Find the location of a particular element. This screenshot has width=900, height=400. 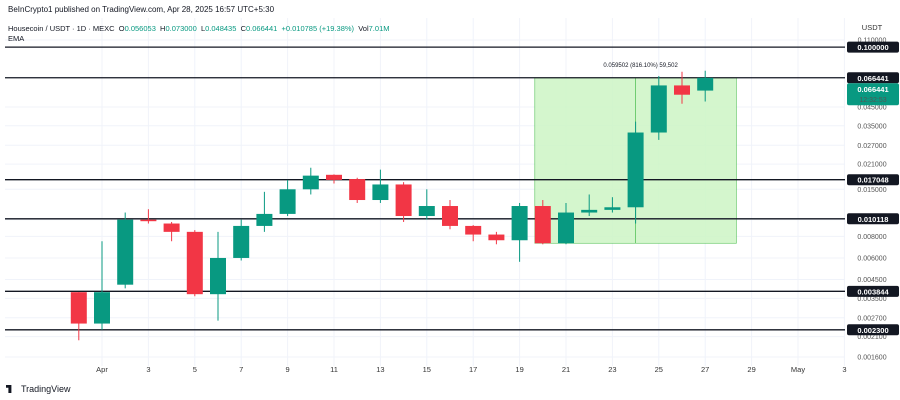

close-value: 0.066441 is located at coordinates (262, 28).